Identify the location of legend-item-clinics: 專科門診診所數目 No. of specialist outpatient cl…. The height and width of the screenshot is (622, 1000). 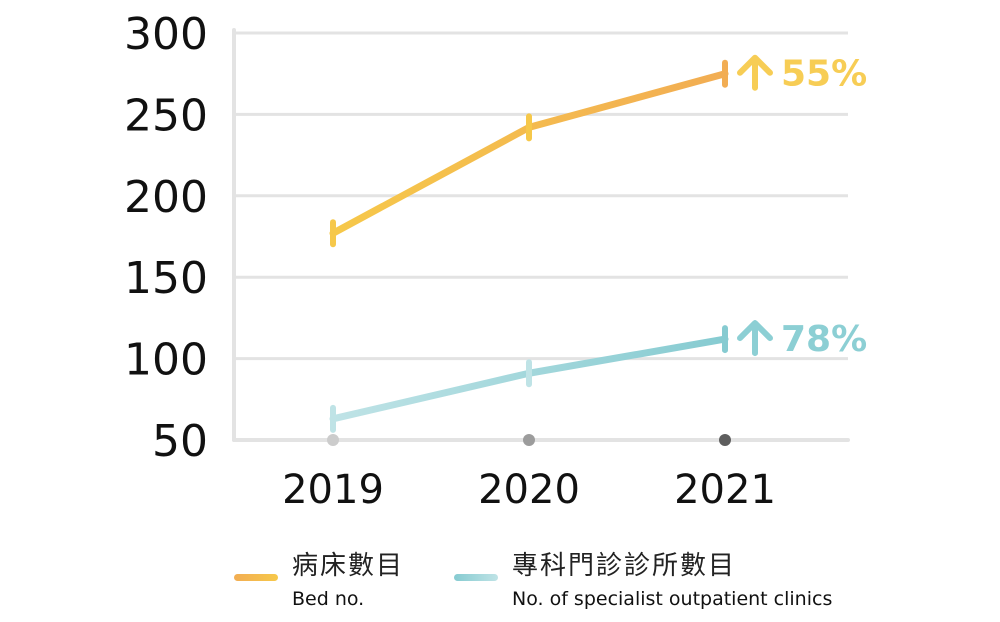
(643, 579).